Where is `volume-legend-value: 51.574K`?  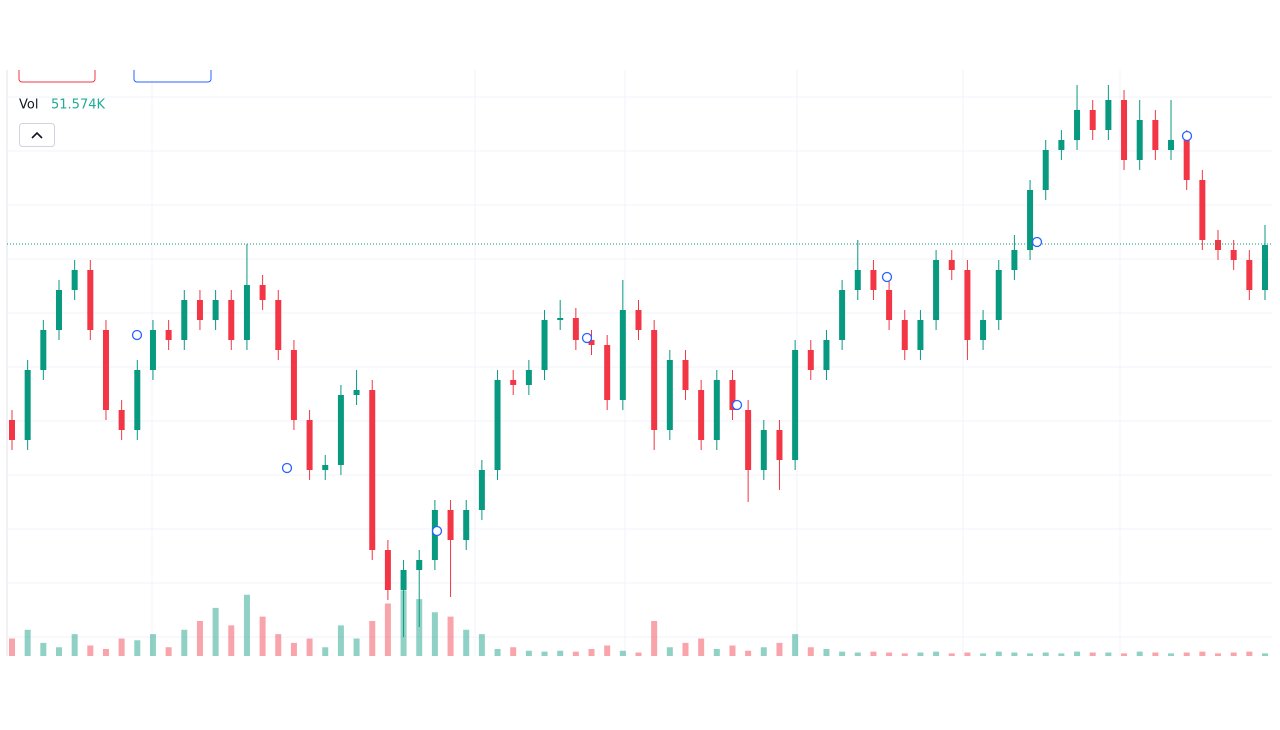
volume-legend-value: 51.574K is located at coordinates (78, 105).